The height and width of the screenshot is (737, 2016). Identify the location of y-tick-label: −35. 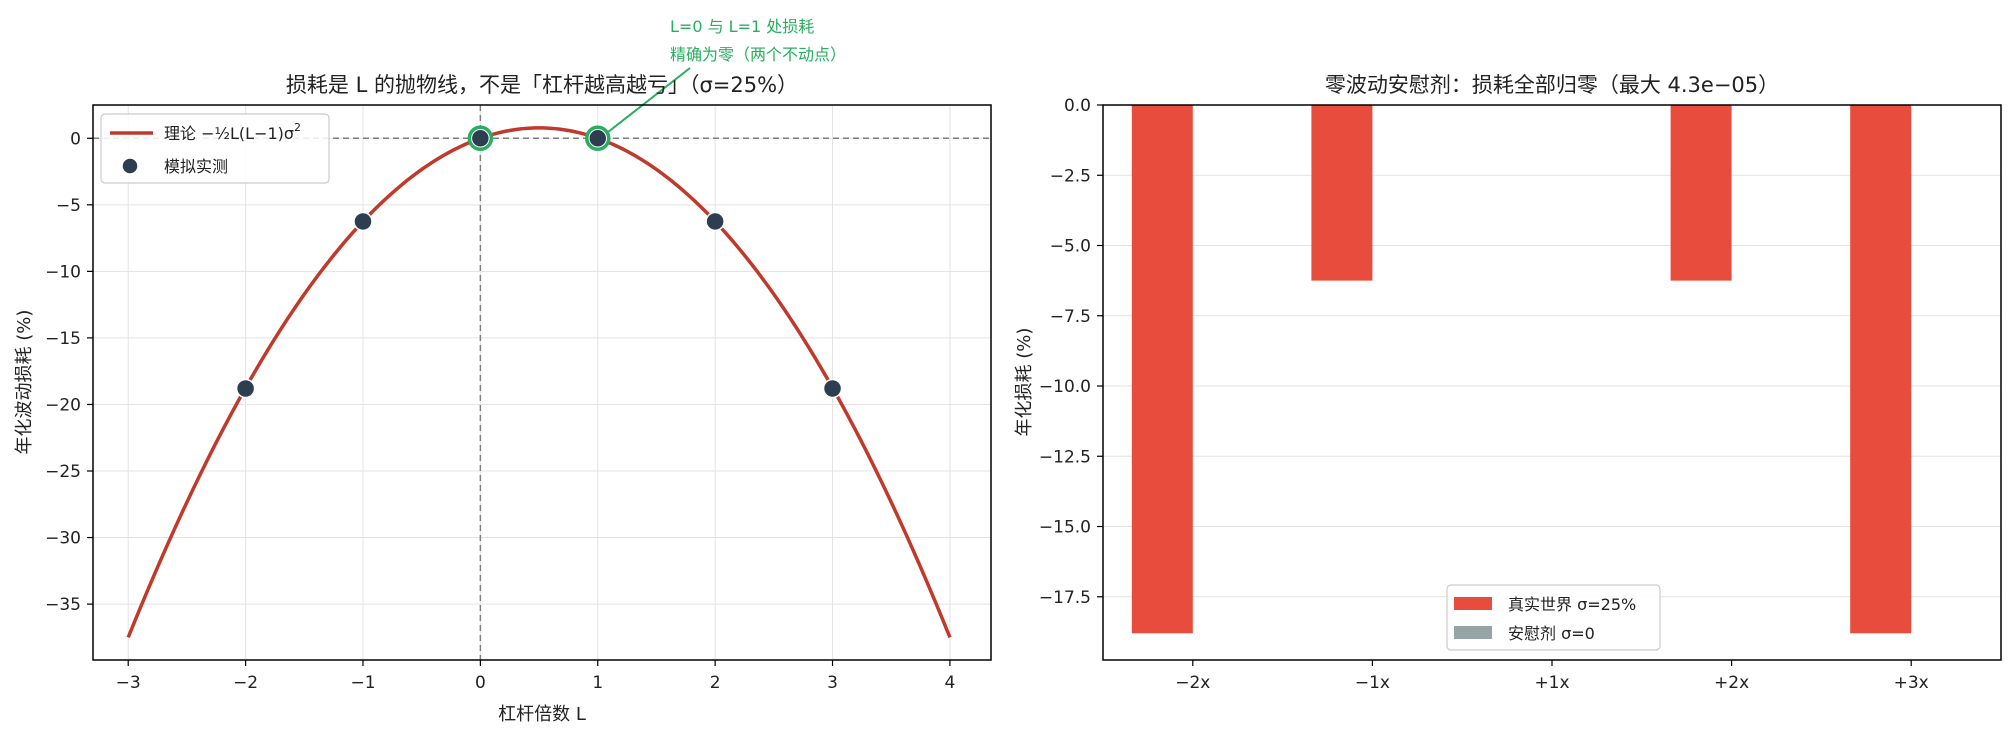
(63, 605).